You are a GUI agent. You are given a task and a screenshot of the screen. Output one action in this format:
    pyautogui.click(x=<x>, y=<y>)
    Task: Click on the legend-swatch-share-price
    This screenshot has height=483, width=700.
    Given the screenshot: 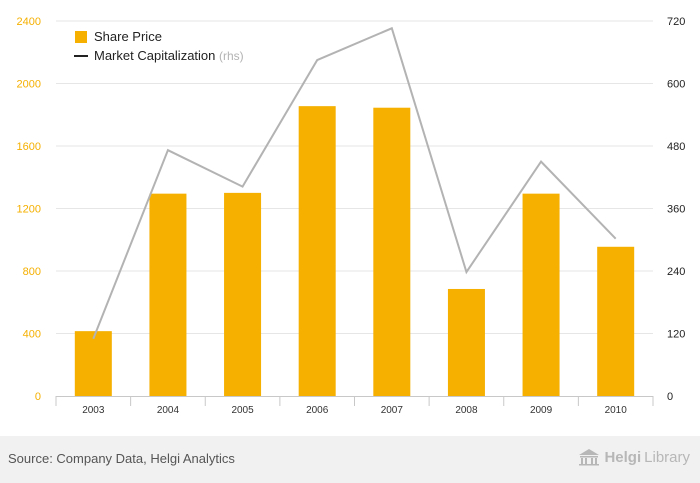 What is the action you would take?
    pyautogui.click(x=81, y=37)
    